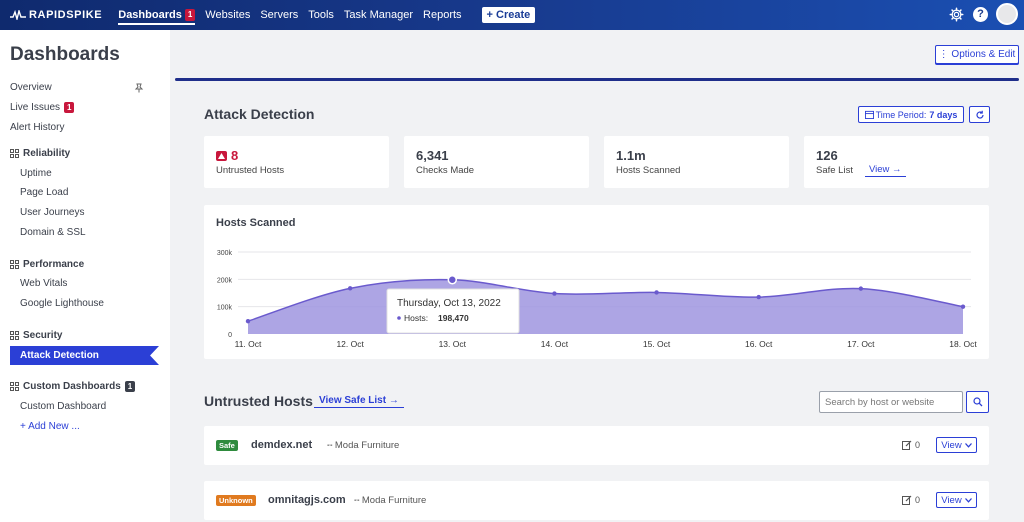 The image size is (1024, 522). Describe the element at coordinates (221, 155) in the screenshot. I see `warning-triangle-icon` at that location.